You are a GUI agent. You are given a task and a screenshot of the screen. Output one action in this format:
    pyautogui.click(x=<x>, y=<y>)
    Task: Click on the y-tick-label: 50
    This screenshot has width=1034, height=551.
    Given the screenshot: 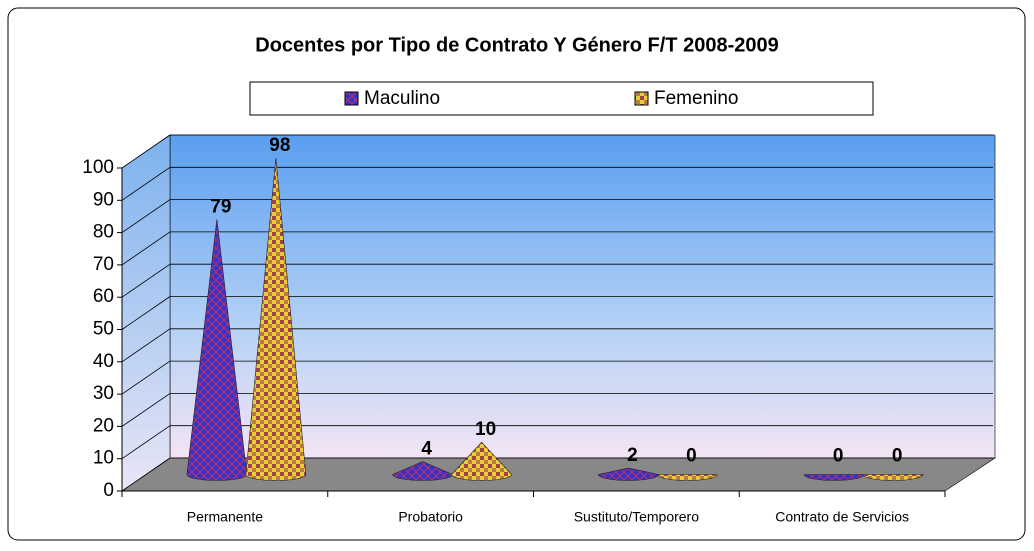 What is the action you would take?
    pyautogui.click(x=103, y=329)
    